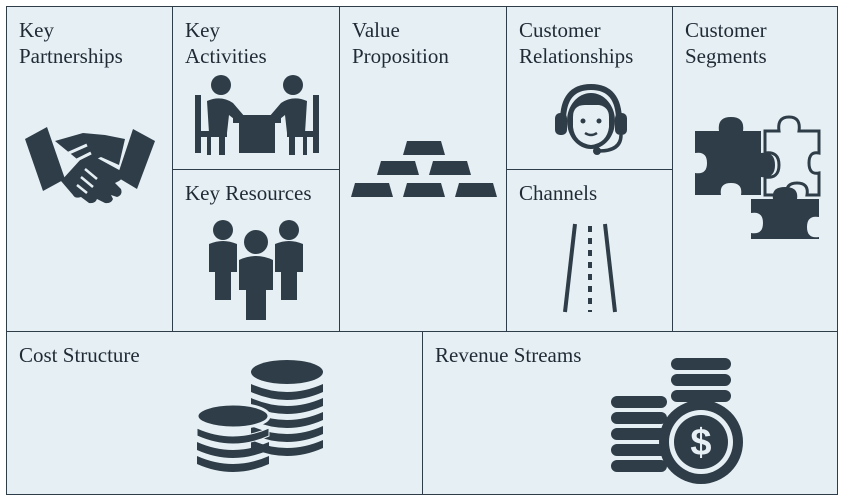 The image size is (844, 501). Describe the element at coordinates (508, 355) in the screenshot. I see `revenue-streams-label: Revenue Streams` at that location.